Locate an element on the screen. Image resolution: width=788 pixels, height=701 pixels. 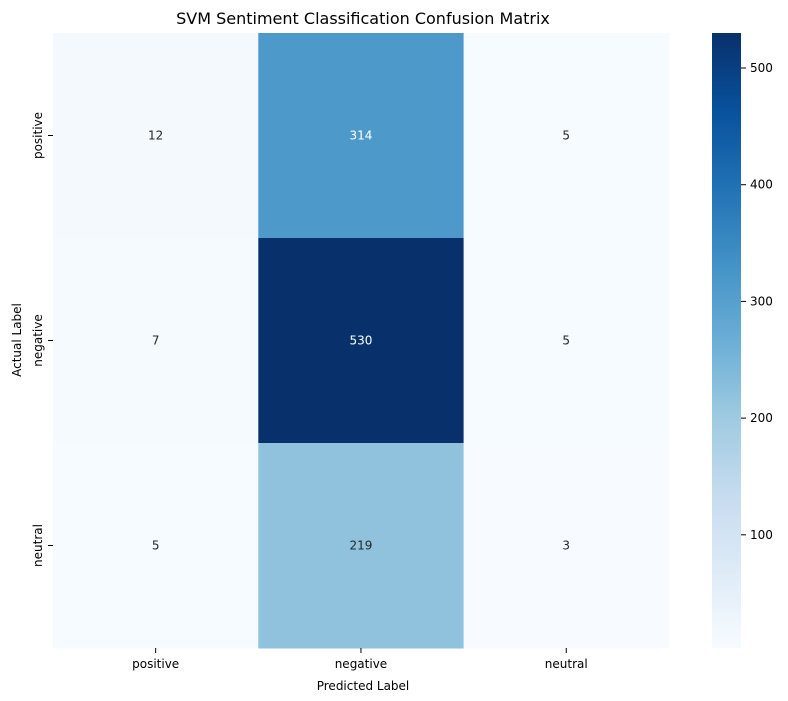
cell-value-label: 7 is located at coordinates (156, 341).